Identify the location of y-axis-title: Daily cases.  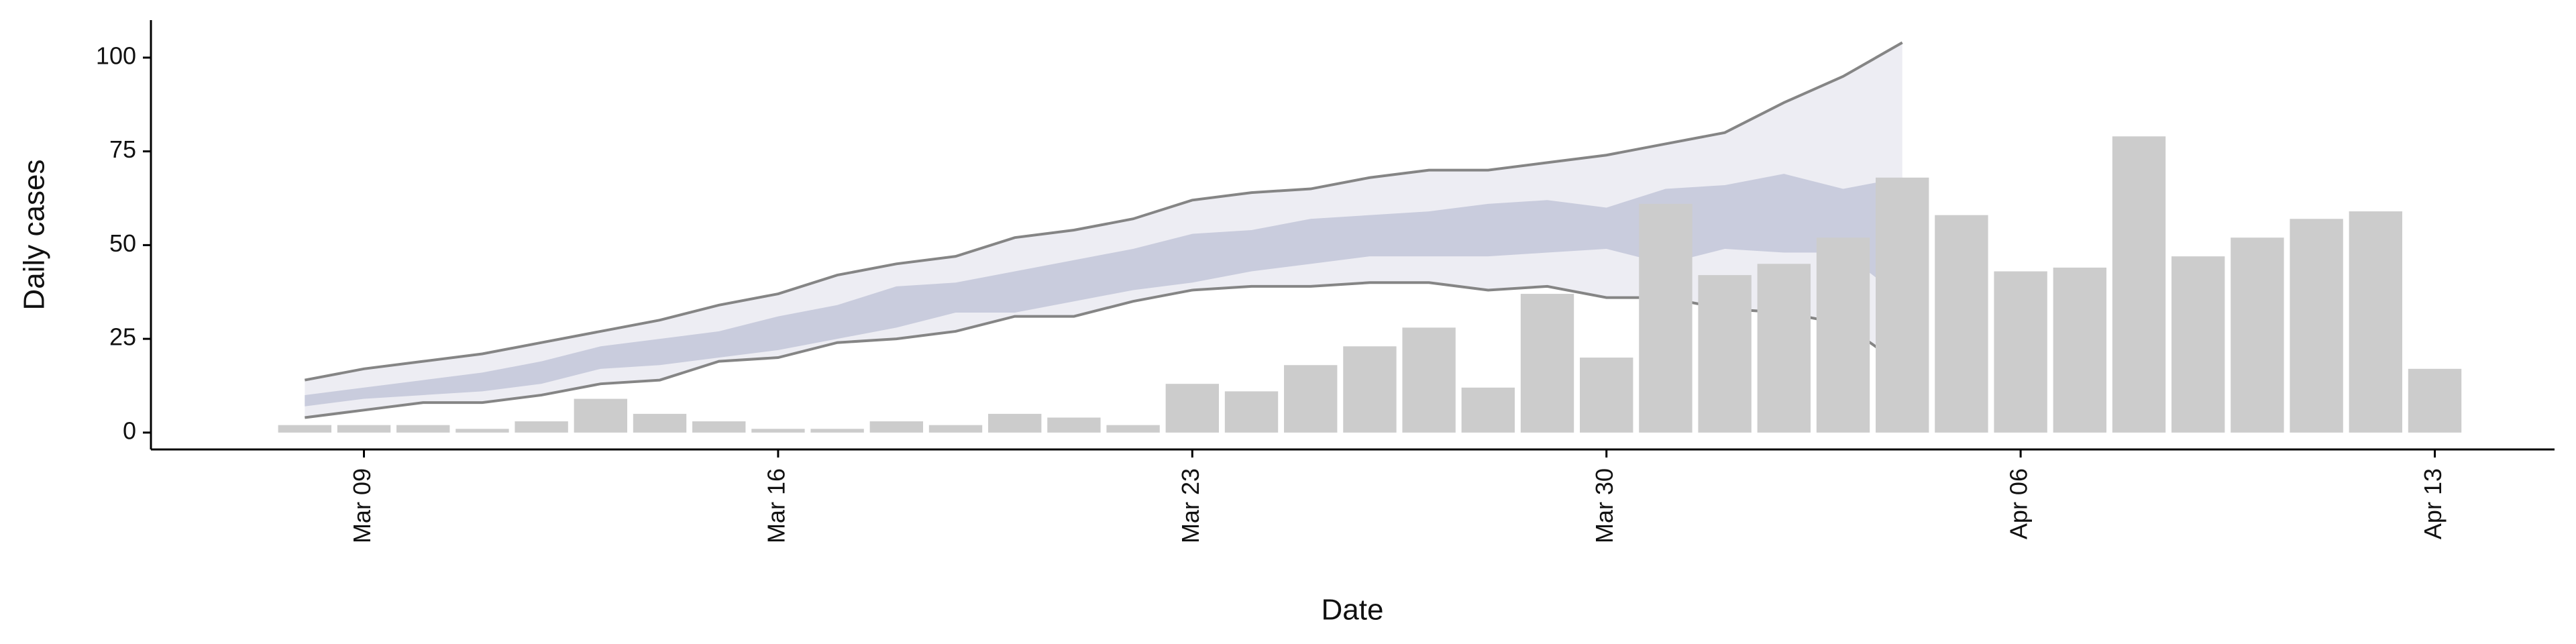
(34, 235).